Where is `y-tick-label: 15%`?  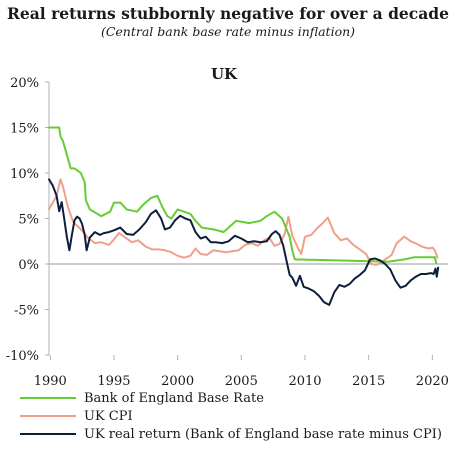 y-tick-label: 15% is located at coordinates (24, 129).